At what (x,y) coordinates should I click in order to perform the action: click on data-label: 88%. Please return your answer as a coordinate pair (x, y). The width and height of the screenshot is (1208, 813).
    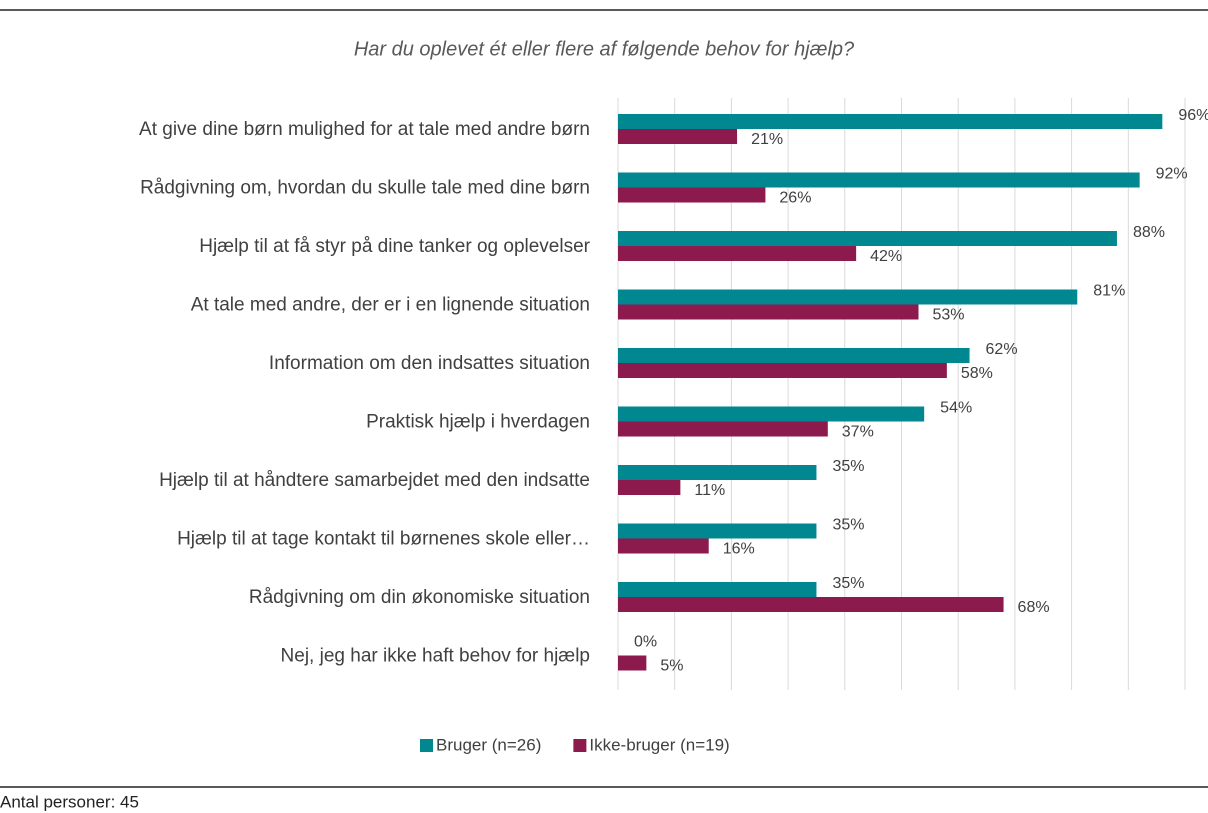
    Looking at the image, I should click on (1149, 232).